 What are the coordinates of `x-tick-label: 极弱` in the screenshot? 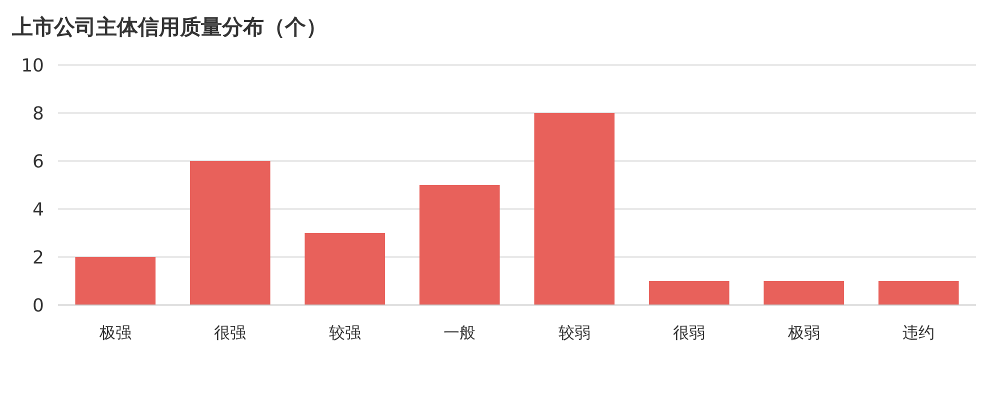 It's located at (803, 332).